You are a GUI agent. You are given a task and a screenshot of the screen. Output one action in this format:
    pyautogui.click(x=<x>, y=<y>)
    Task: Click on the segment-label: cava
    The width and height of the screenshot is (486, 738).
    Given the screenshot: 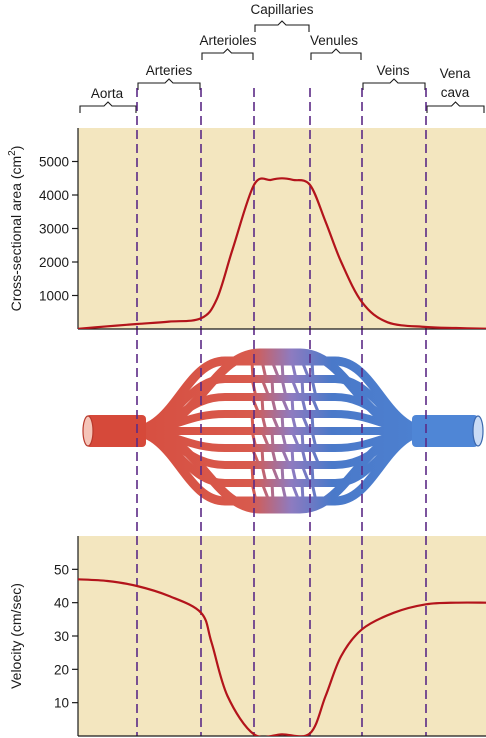 What is the action you would take?
    pyautogui.click(x=455, y=92)
    